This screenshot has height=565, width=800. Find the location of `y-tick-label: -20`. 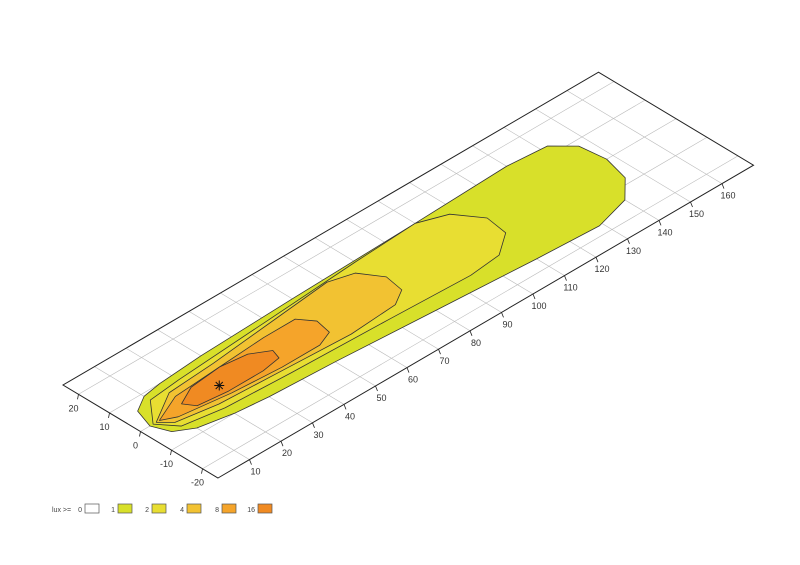

y-tick-label: -20 is located at coordinates (197, 483).